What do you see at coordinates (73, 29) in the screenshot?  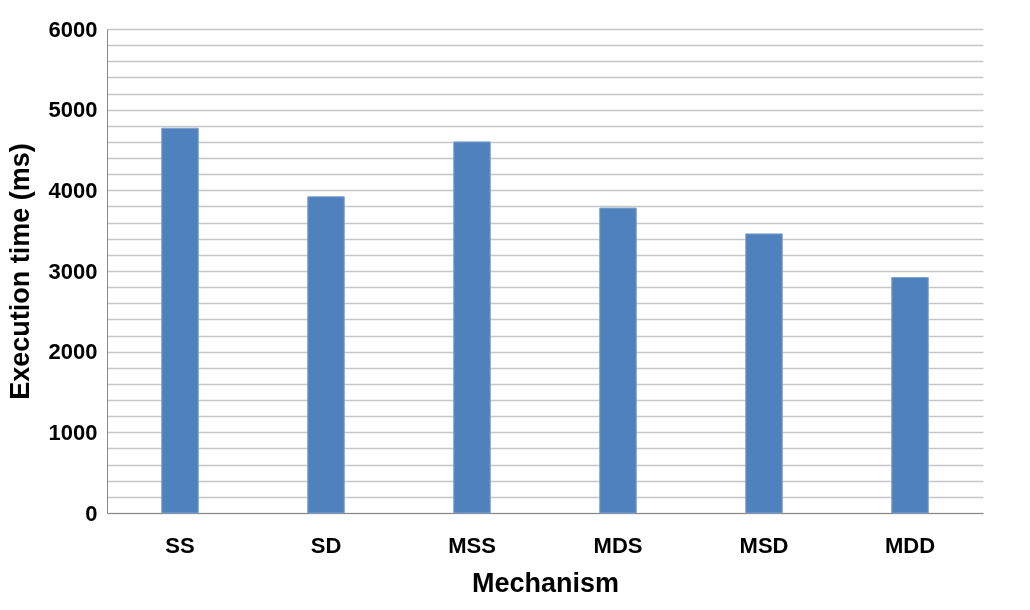 I see `y-tick-label: 6000` at bounding box center [73, 29].